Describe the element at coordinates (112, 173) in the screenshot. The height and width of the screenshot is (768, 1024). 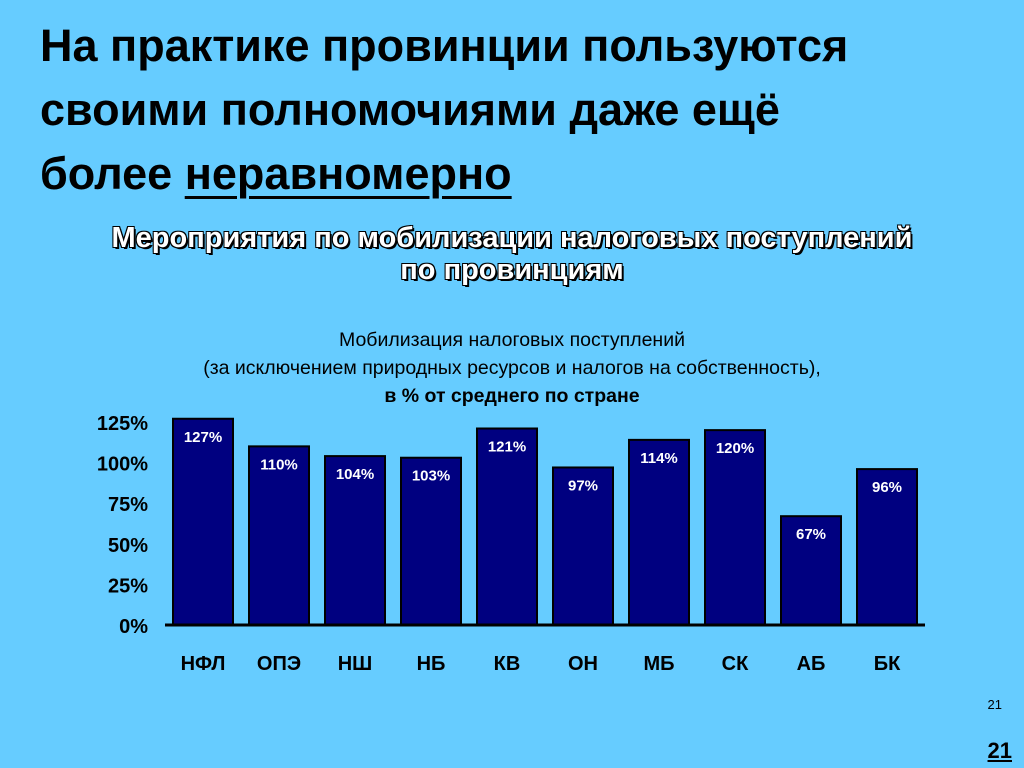
I see `slide-title-prefix: более` at that location.